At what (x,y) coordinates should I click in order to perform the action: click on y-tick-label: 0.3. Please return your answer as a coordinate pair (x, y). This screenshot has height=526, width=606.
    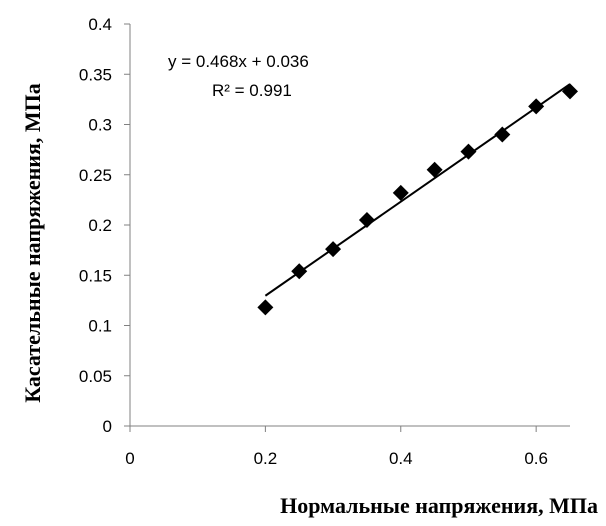
    Looking at the image, I should click on (100, 125).